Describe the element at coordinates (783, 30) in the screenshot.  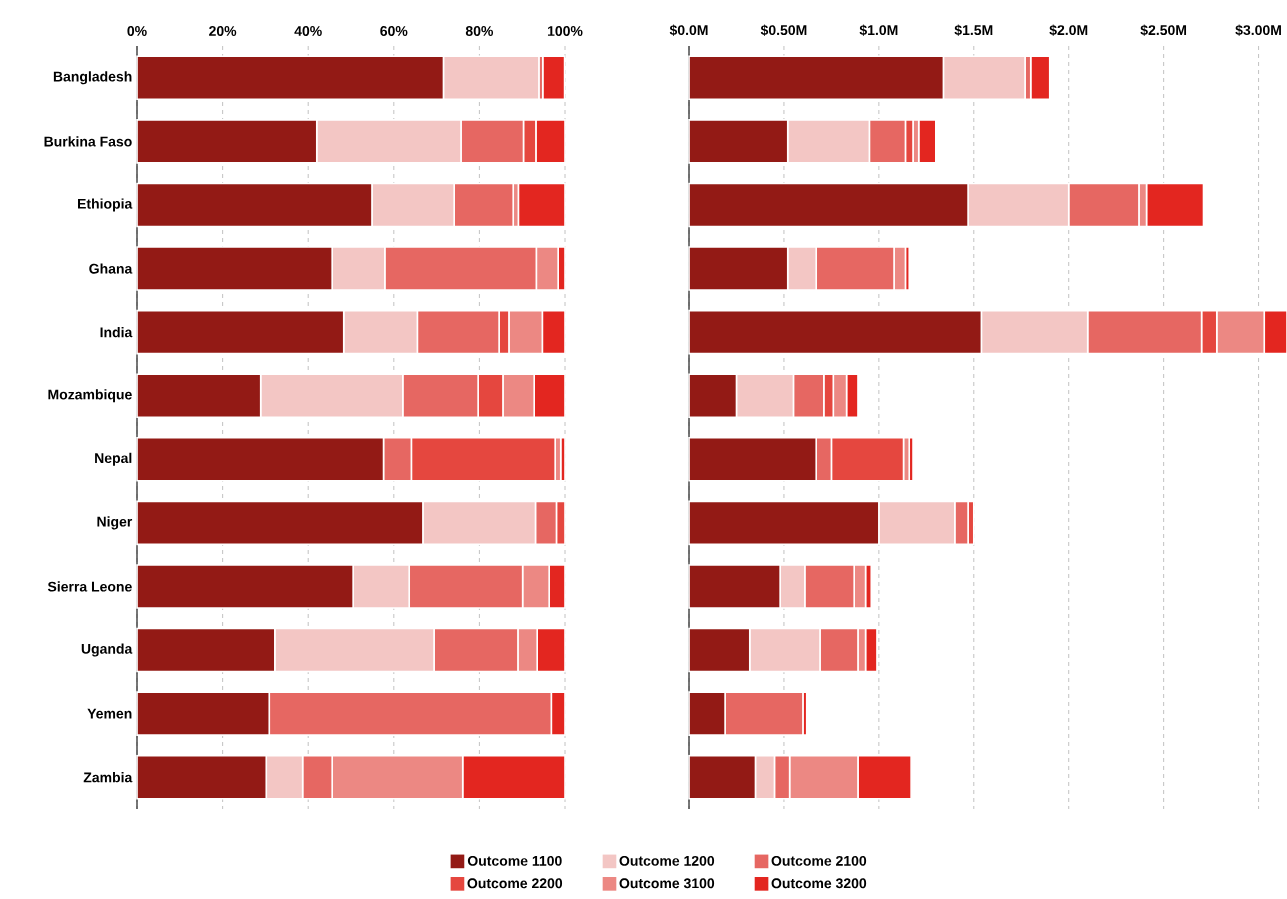
I see `x-tick-label: $0.50M` at that location.